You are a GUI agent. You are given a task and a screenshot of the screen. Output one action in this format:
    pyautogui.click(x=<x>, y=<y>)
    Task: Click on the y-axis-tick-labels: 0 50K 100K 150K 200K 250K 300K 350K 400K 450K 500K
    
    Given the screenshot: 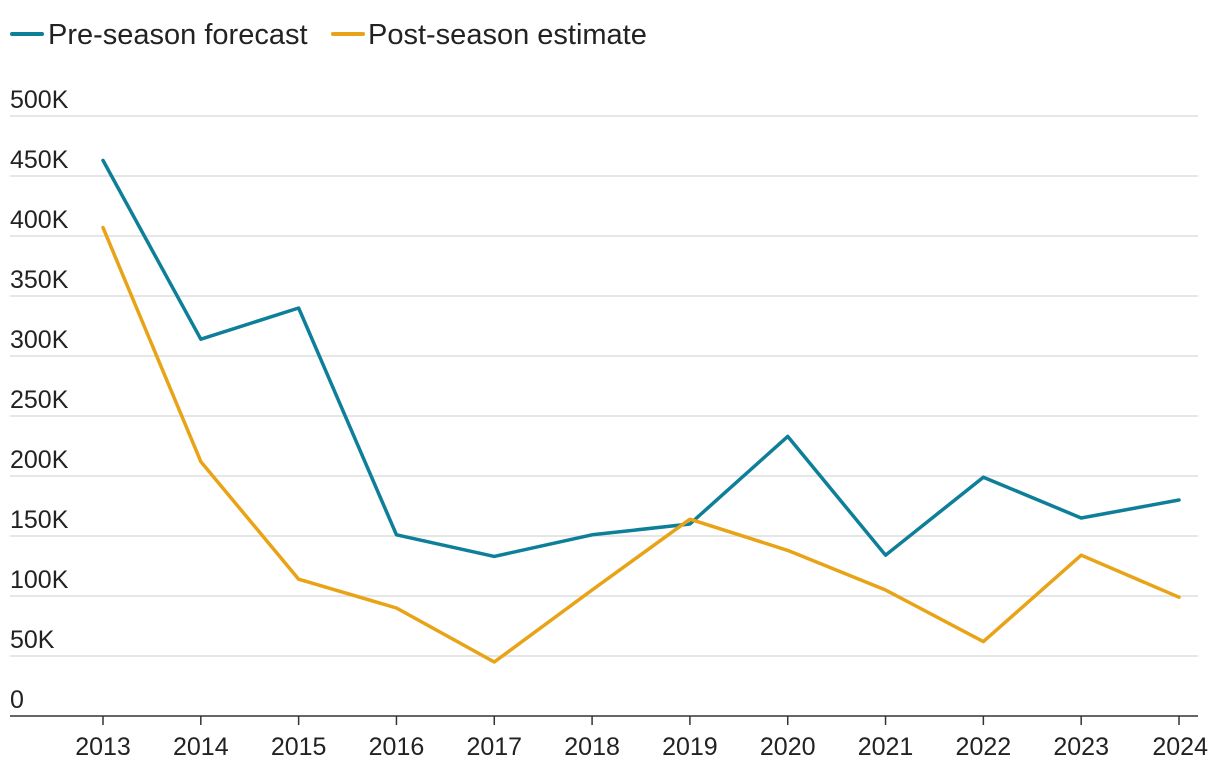 What is the action you would take?
    pyautogui.click(x=39, y=400)
    